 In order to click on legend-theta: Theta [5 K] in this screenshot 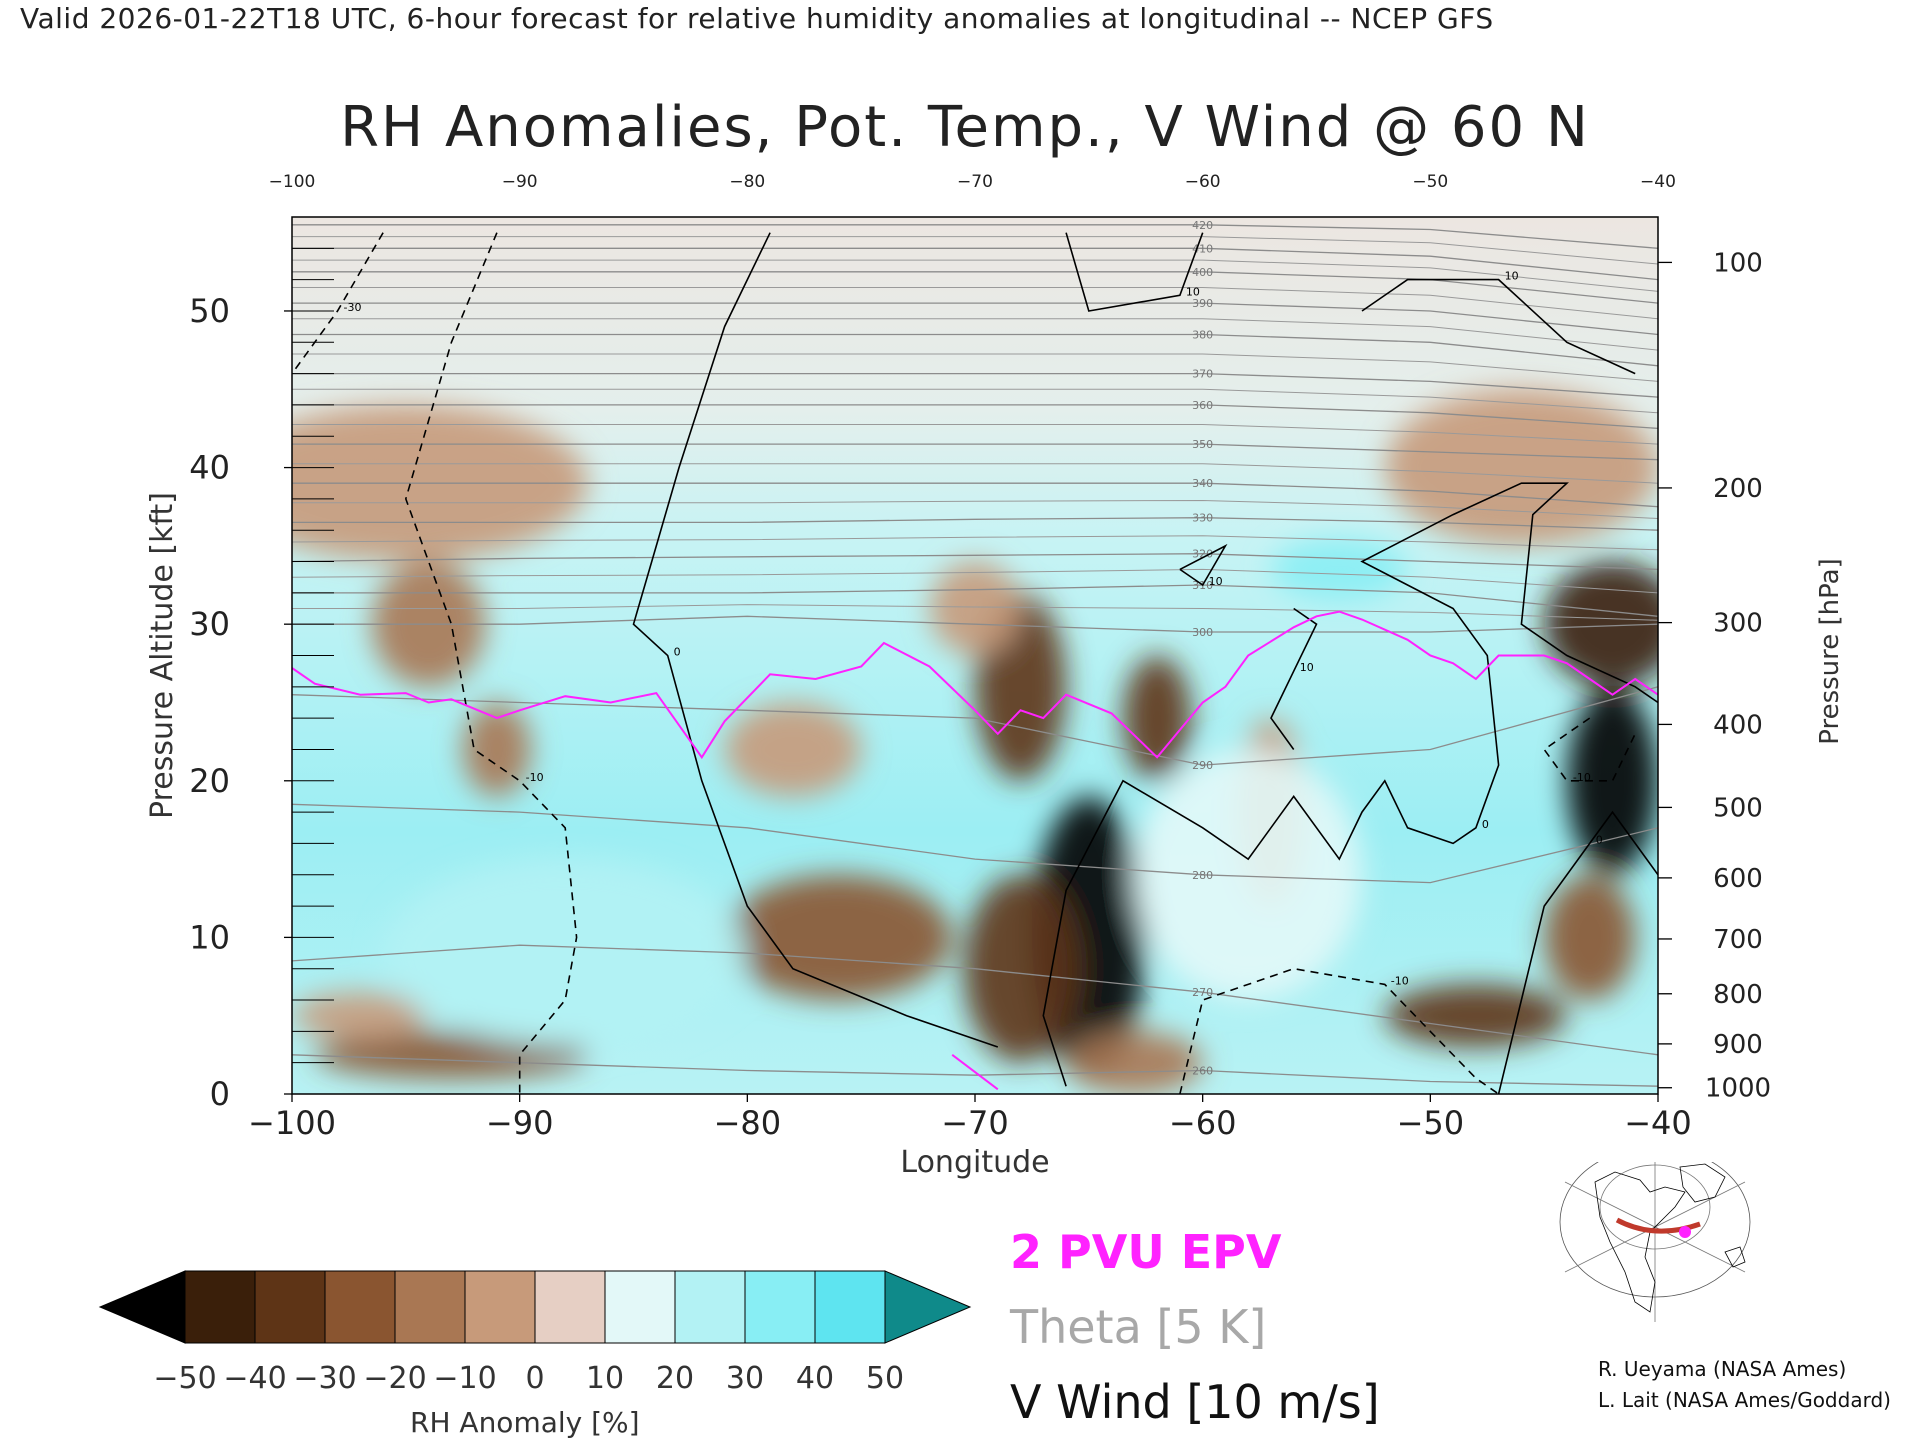, I will do `click(1138, 1327)`.